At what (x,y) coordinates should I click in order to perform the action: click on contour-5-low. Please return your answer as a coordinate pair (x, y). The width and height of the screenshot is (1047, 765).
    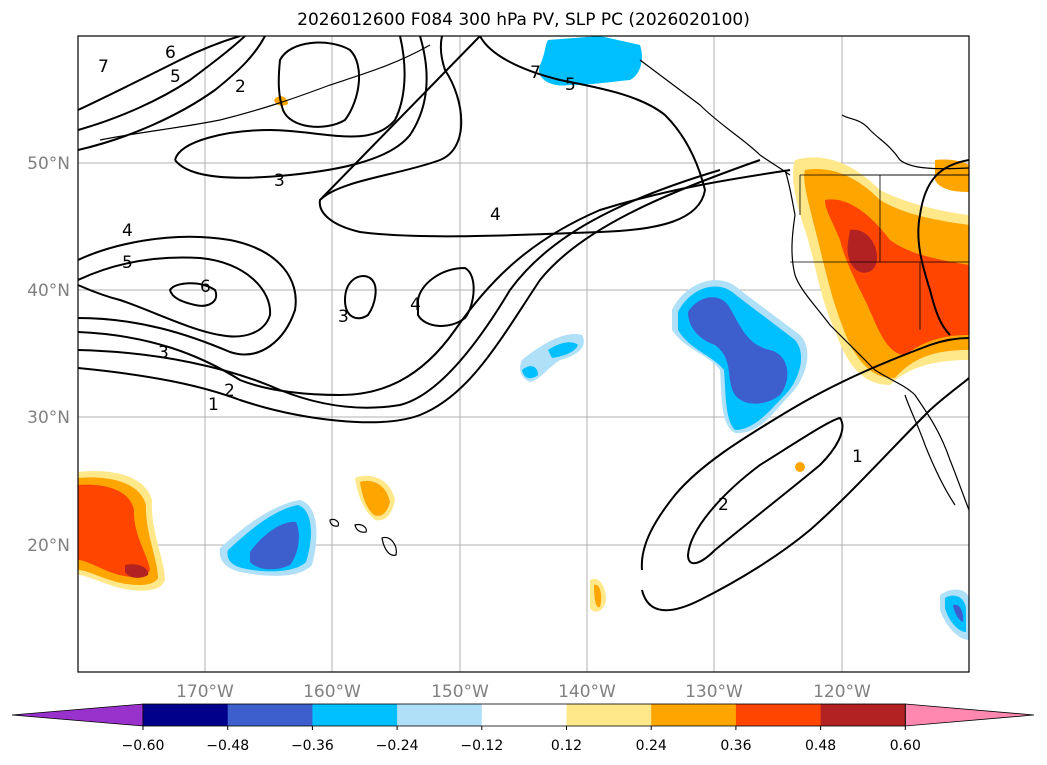
    Looking at the image, I should click on (175, 297).